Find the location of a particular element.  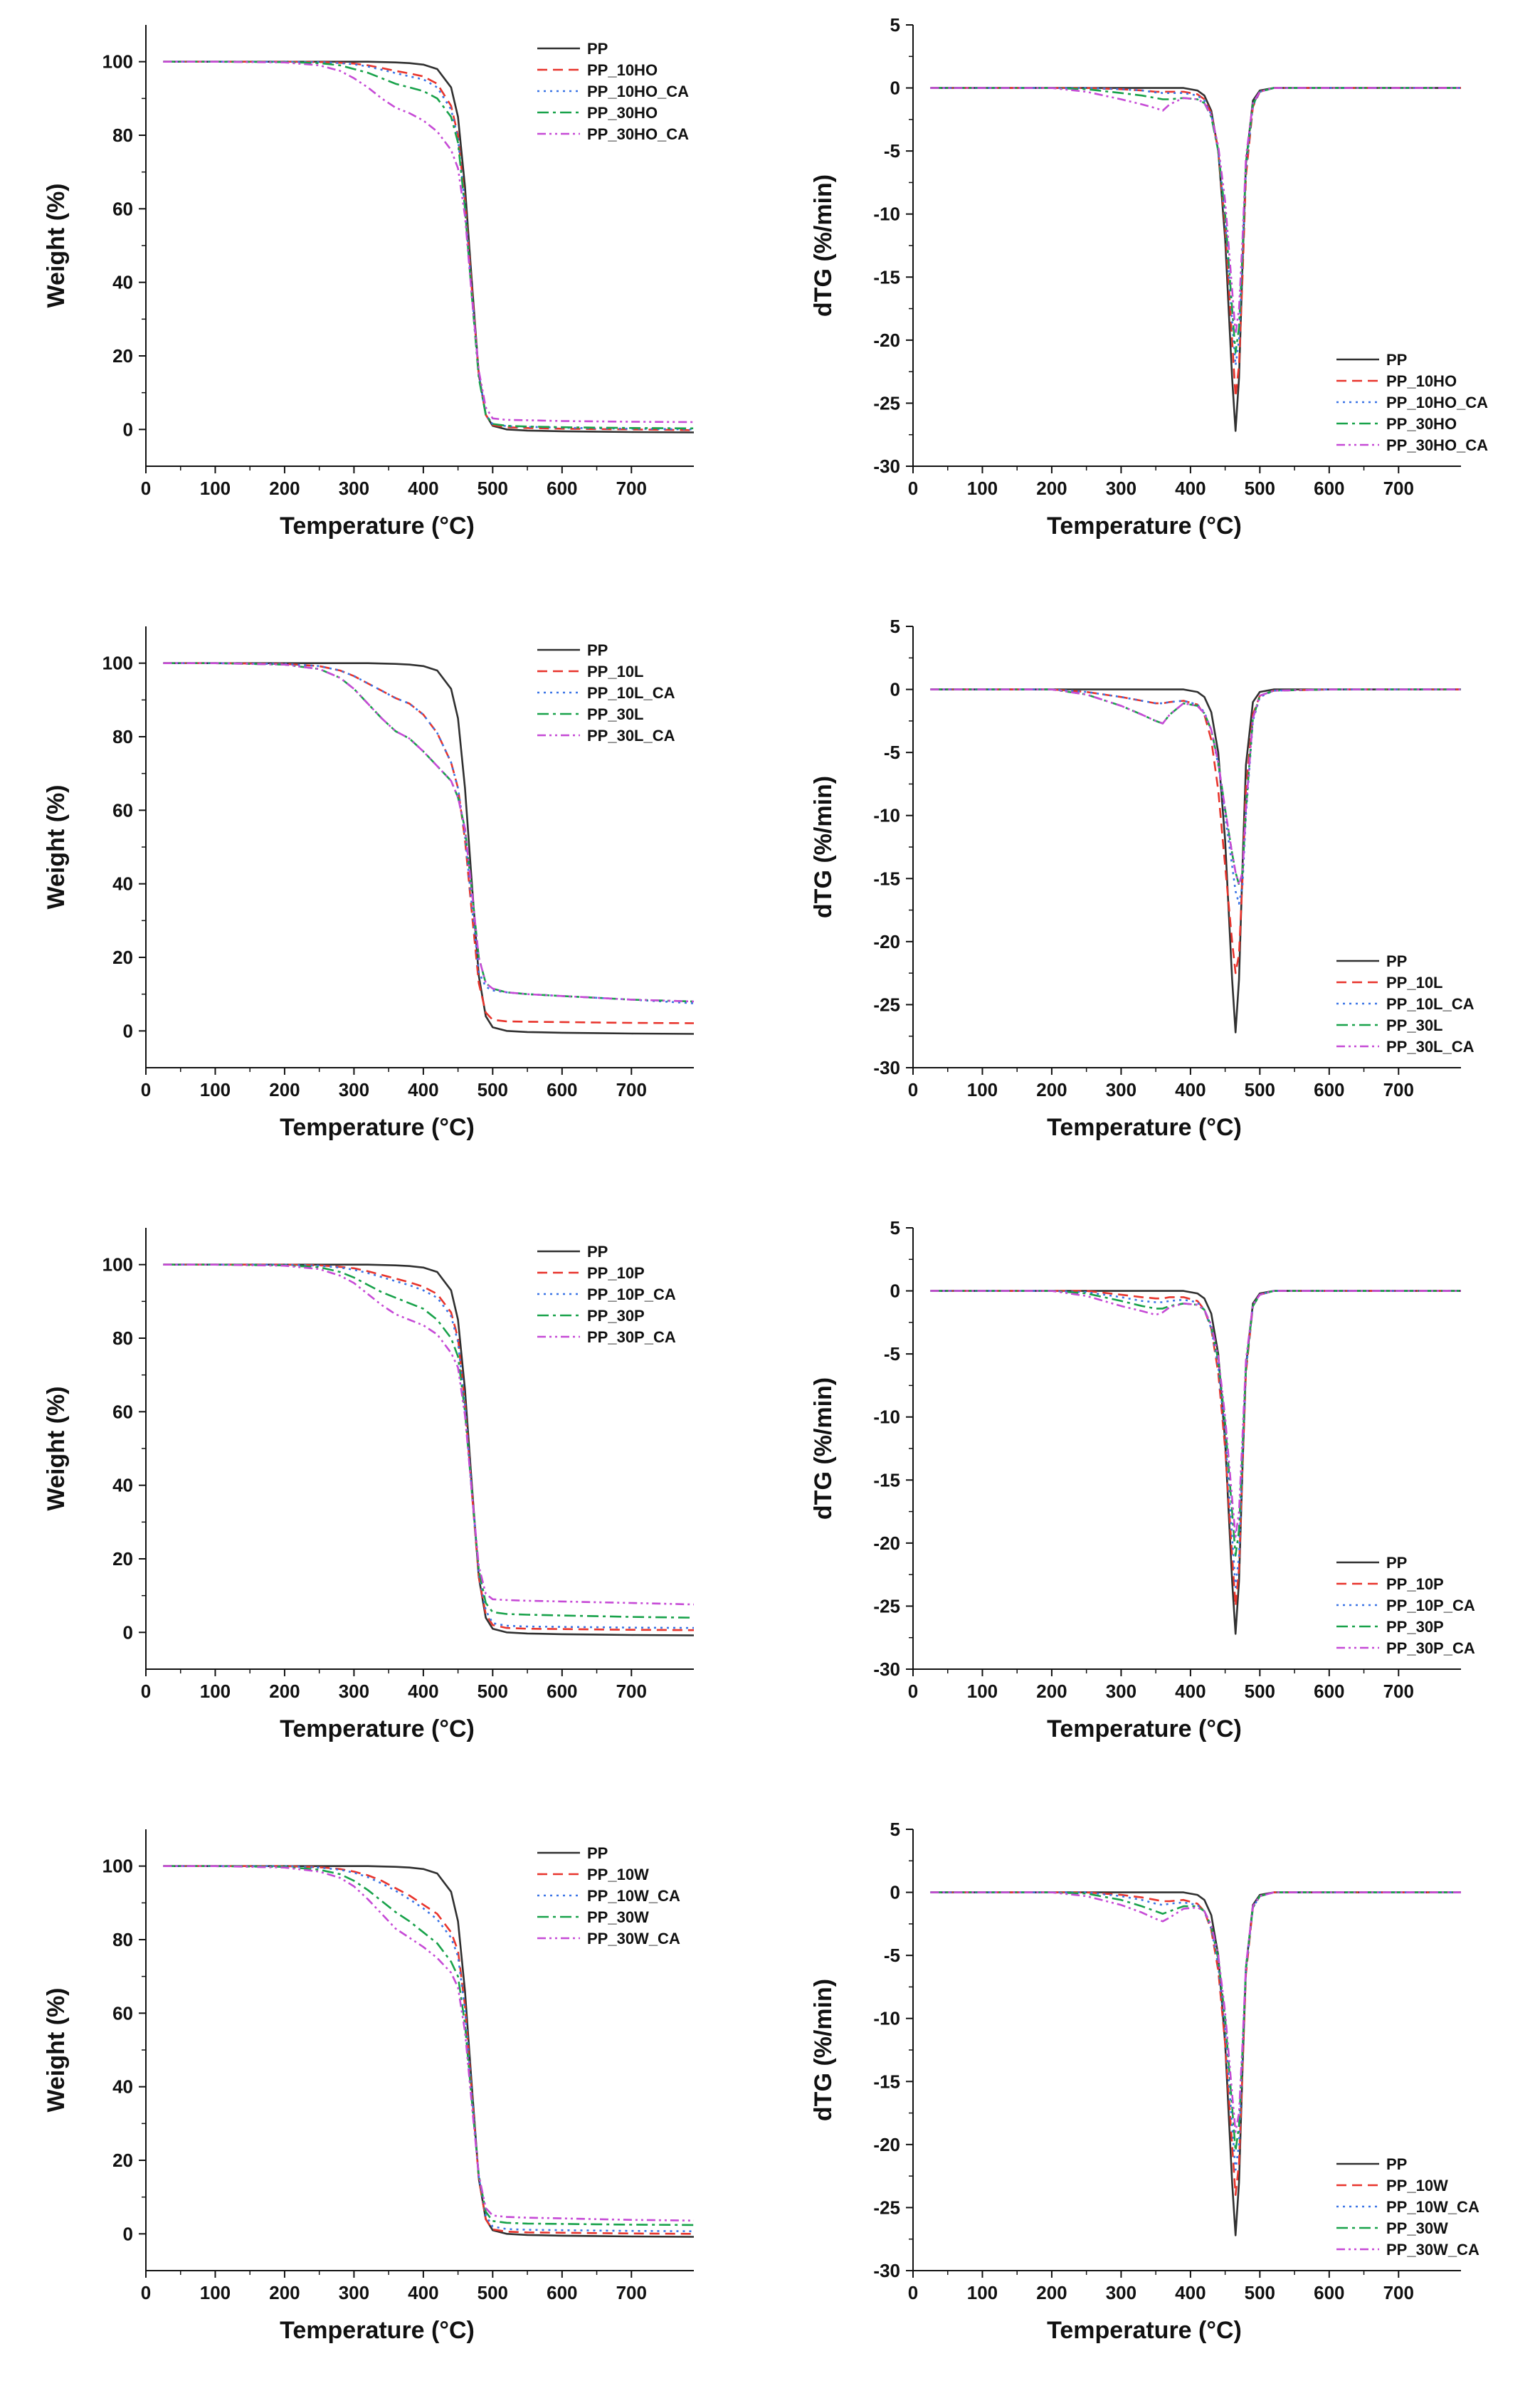

series-line-pp-30ho-ca is located at coordinates (1195, 211).